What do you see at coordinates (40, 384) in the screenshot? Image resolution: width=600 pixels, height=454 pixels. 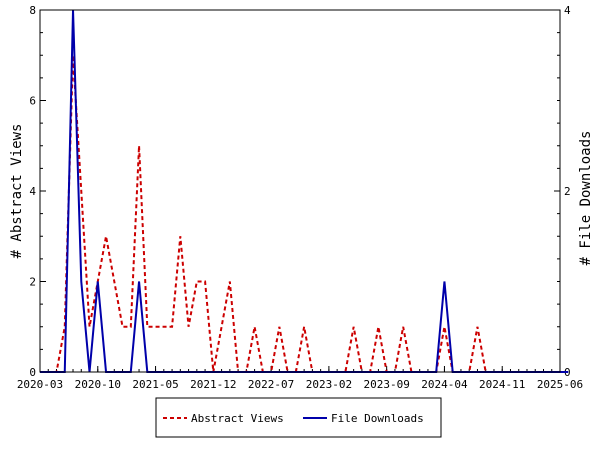 I see `x-tick-label: 2020-03` at bounding box center [40, 384].